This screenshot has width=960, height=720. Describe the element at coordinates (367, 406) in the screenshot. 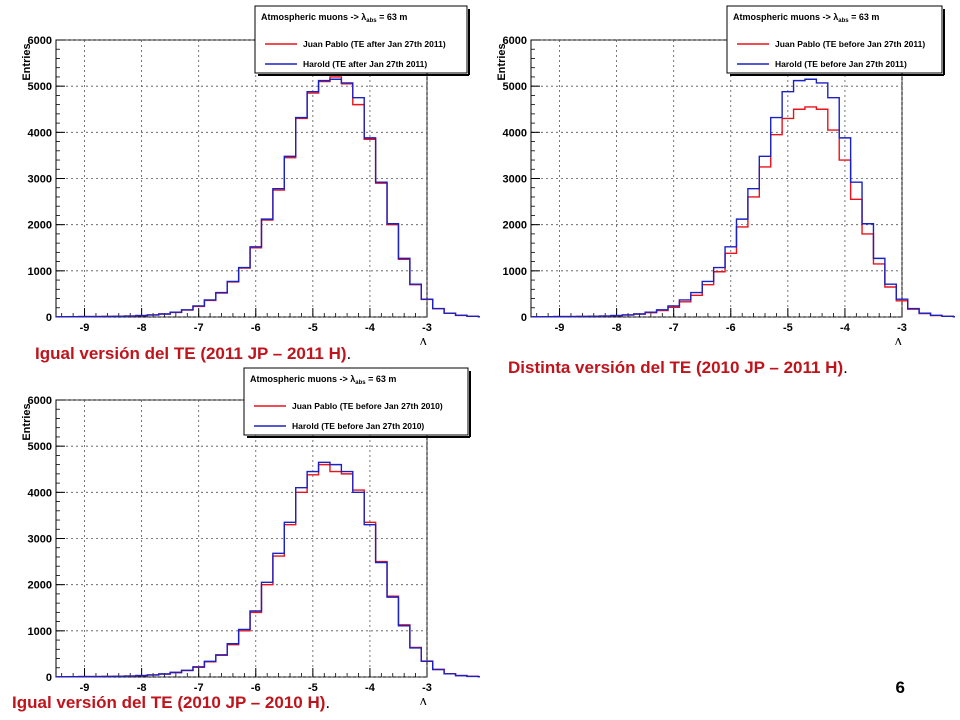

I see `legend-entry-1: Juan Pablo (TE before Jan 27th 2010)` at that location.